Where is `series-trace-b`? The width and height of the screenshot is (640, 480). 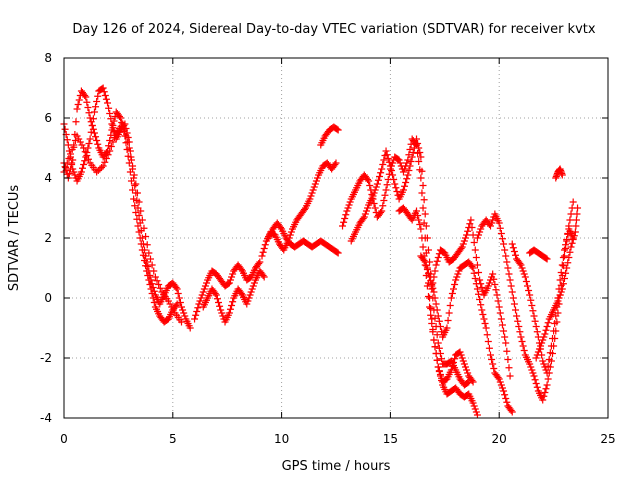 series-trace-b is located at coordinates (127, 208).